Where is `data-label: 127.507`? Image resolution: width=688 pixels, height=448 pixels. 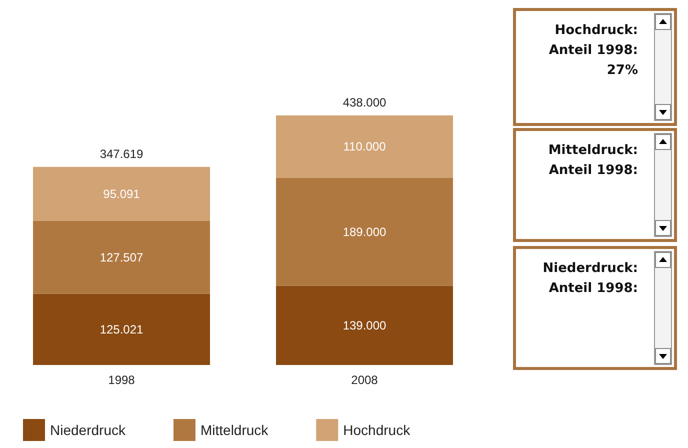 data-label: 127.507 is located at coordinates (122, 257).